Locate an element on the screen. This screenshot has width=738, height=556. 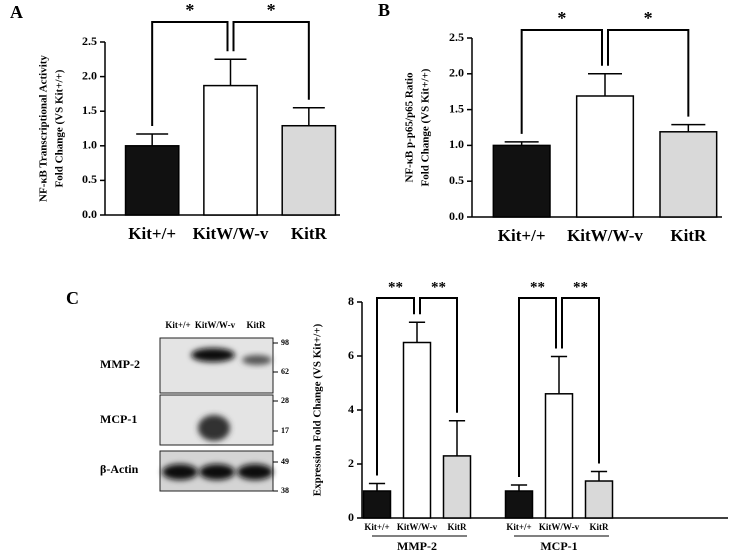
marker-label: 62 is located at coordinates (285, 371).